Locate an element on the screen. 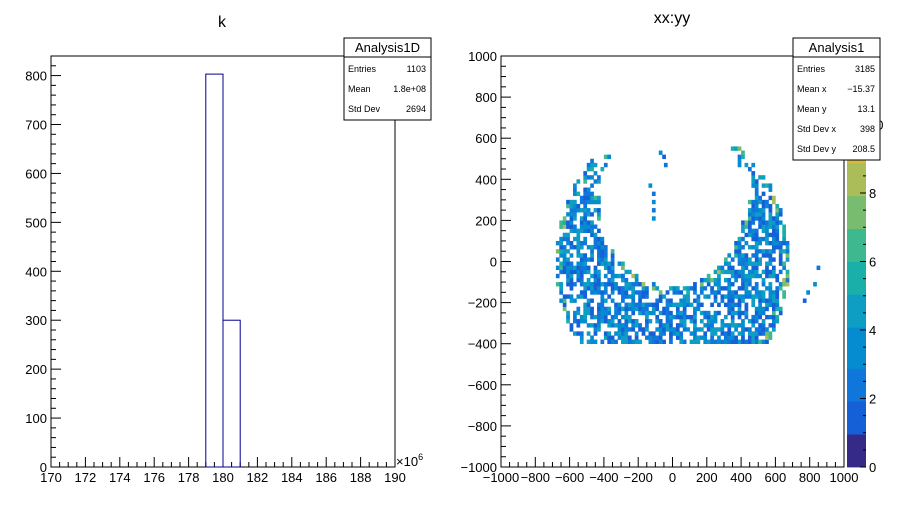  x-tick-label: −400 is located at coordinates (603, 477).